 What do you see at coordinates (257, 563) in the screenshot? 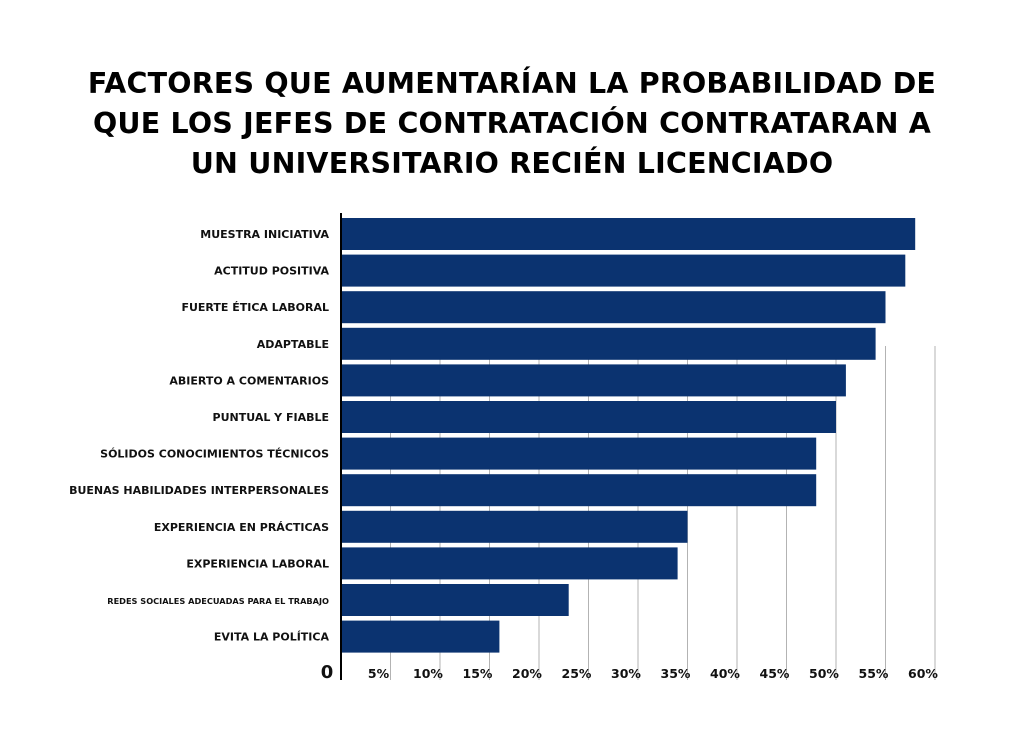
I see `category-label: EXPERIENCIA LABORAL` at bounding box center [257, 563].